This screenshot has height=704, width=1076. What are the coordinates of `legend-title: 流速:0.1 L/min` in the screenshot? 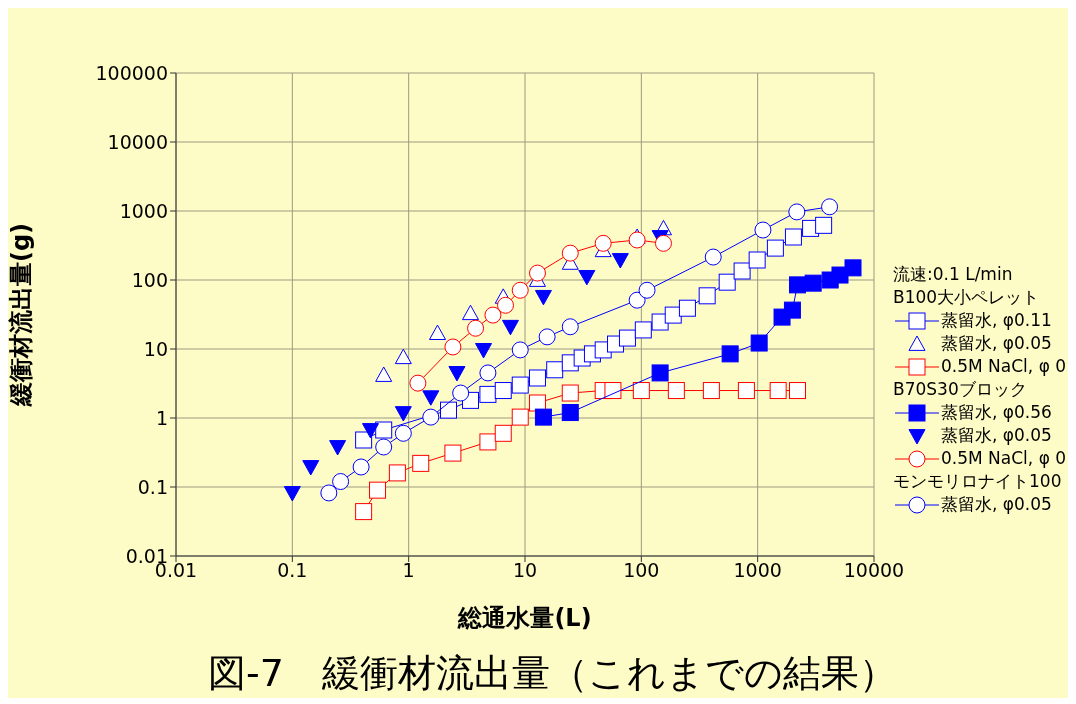 It's located at (953, 274).